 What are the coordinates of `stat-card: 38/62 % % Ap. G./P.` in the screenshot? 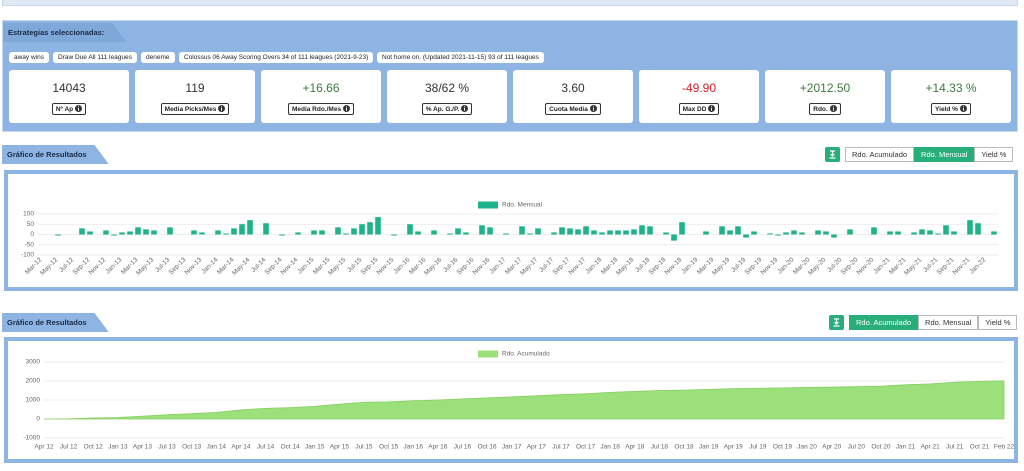 It's located at (447, 96).